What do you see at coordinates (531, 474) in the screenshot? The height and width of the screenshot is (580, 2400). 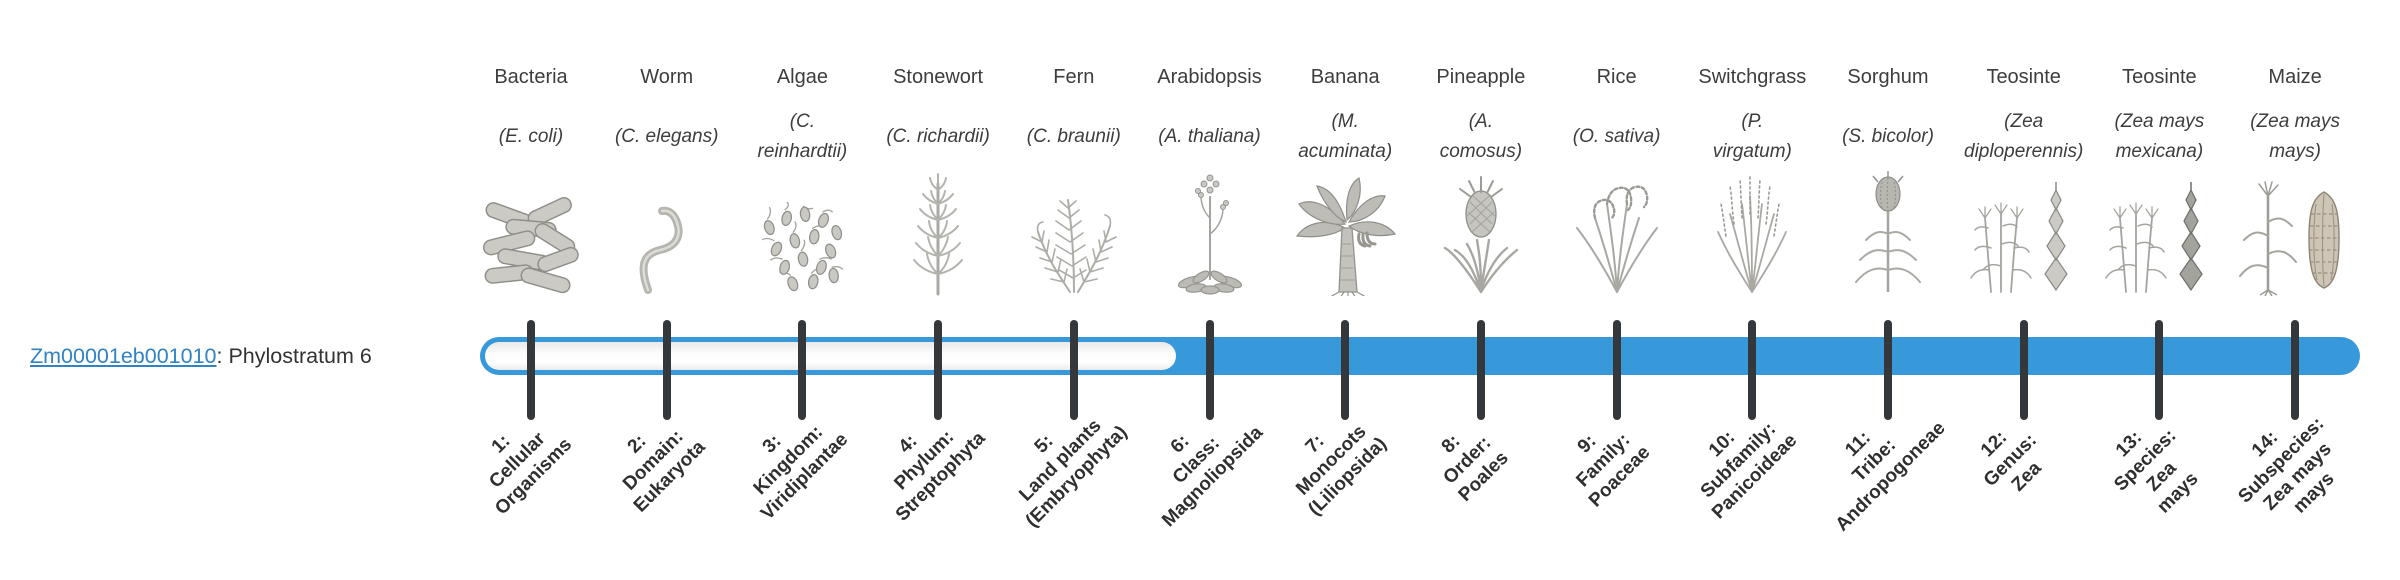 I see `stratum-label-text: 1: Cellular Organisms` at bounding box center [531, 474].